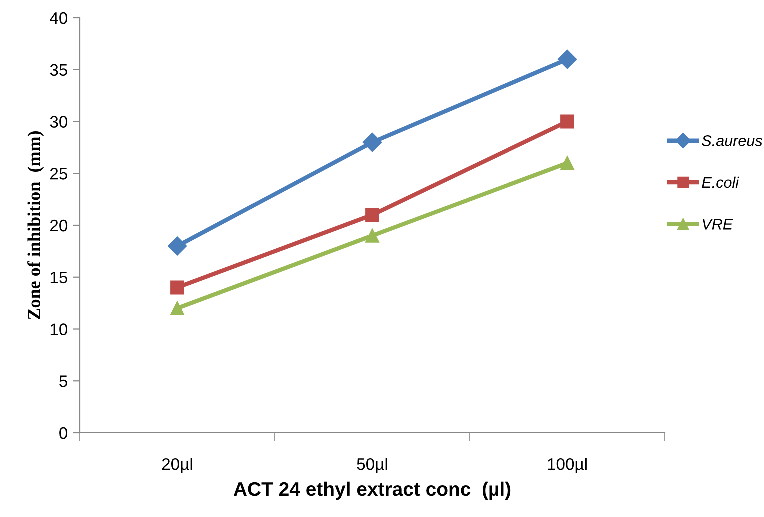 The height and width of the screenshot is (517, 764). Describe the element at coordinates (59, 174) in the screenshot. I see `y-tick-label: 25` at that location.